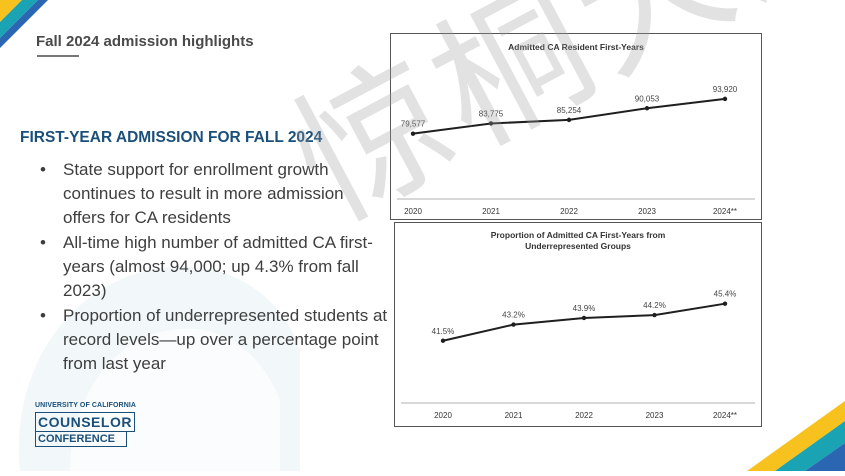 The image size is (845, 476). Describe the element at coordinates (30, 30) in the screenshot. I see `corner-decoration` at that location.